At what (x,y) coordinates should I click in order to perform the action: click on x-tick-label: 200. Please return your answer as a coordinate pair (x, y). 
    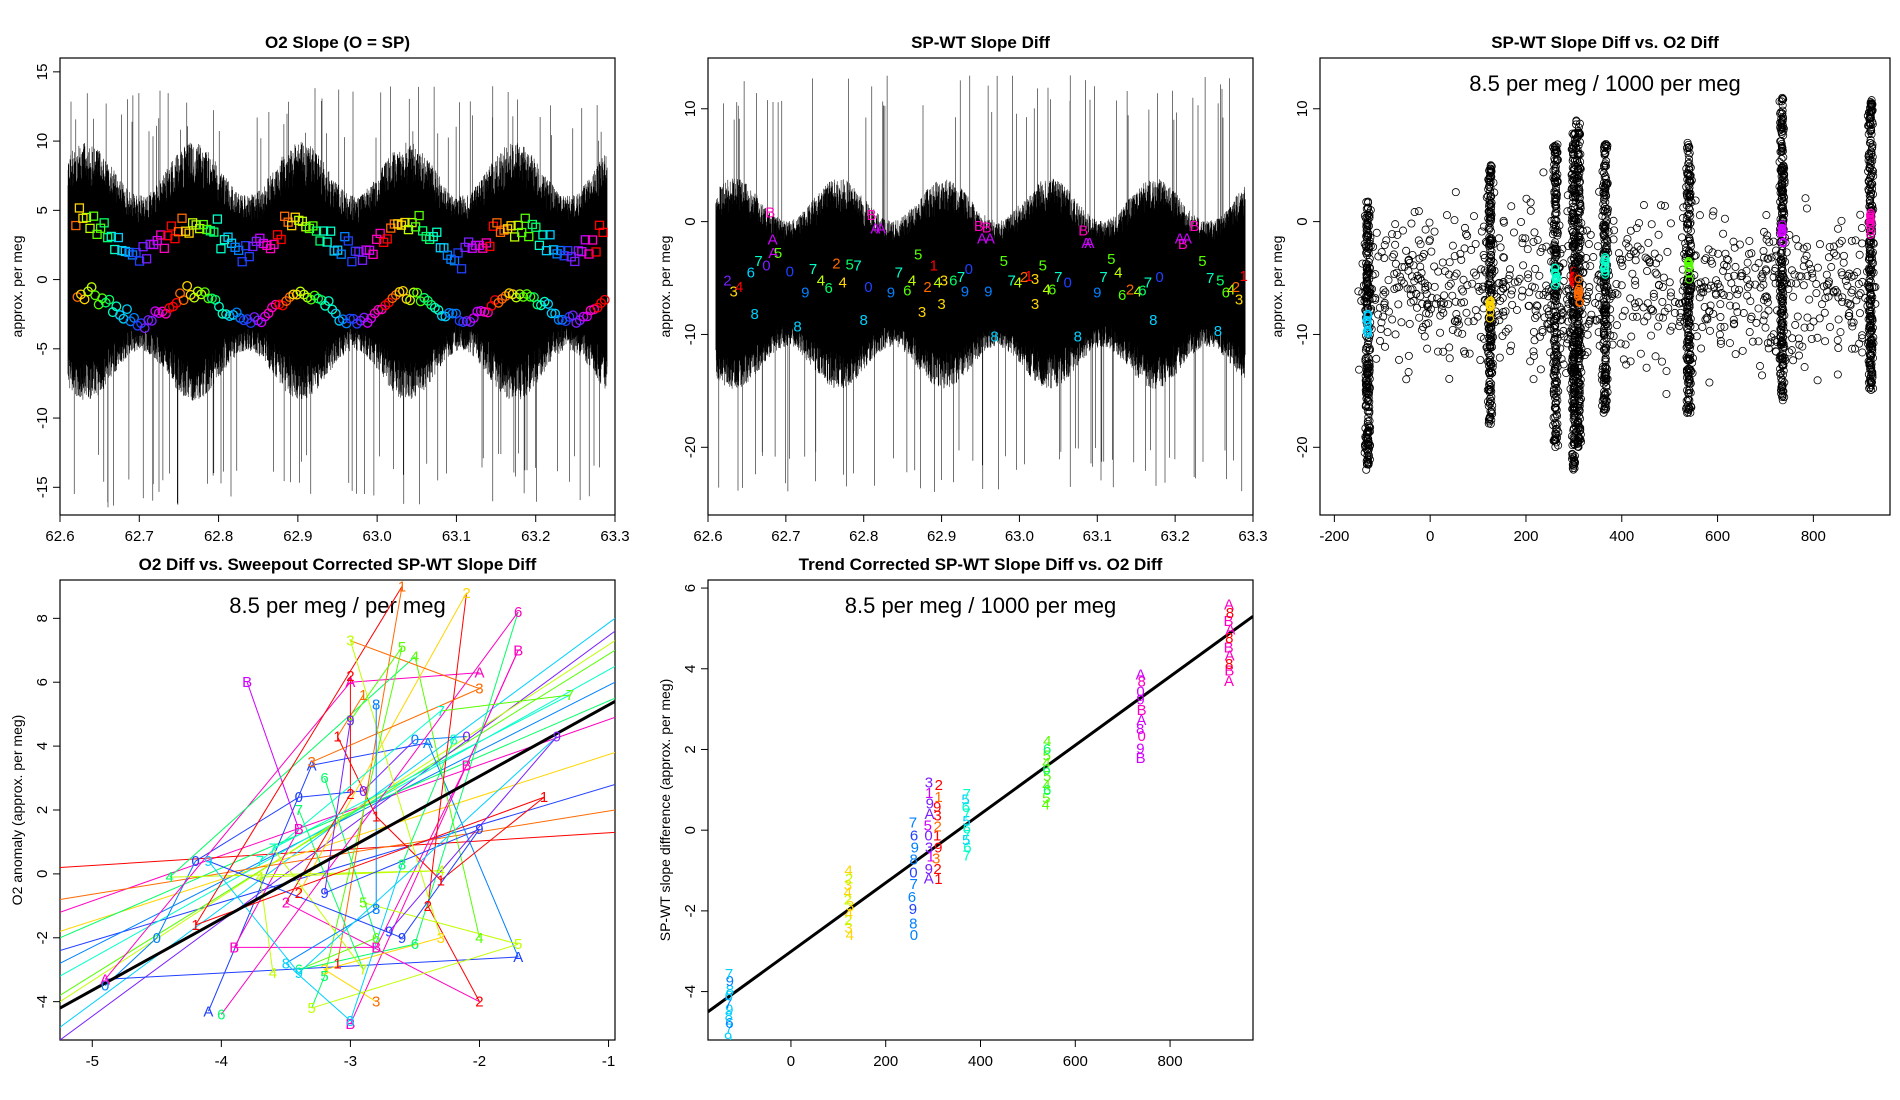
    Looking at the image, I should click on (1525, 536).